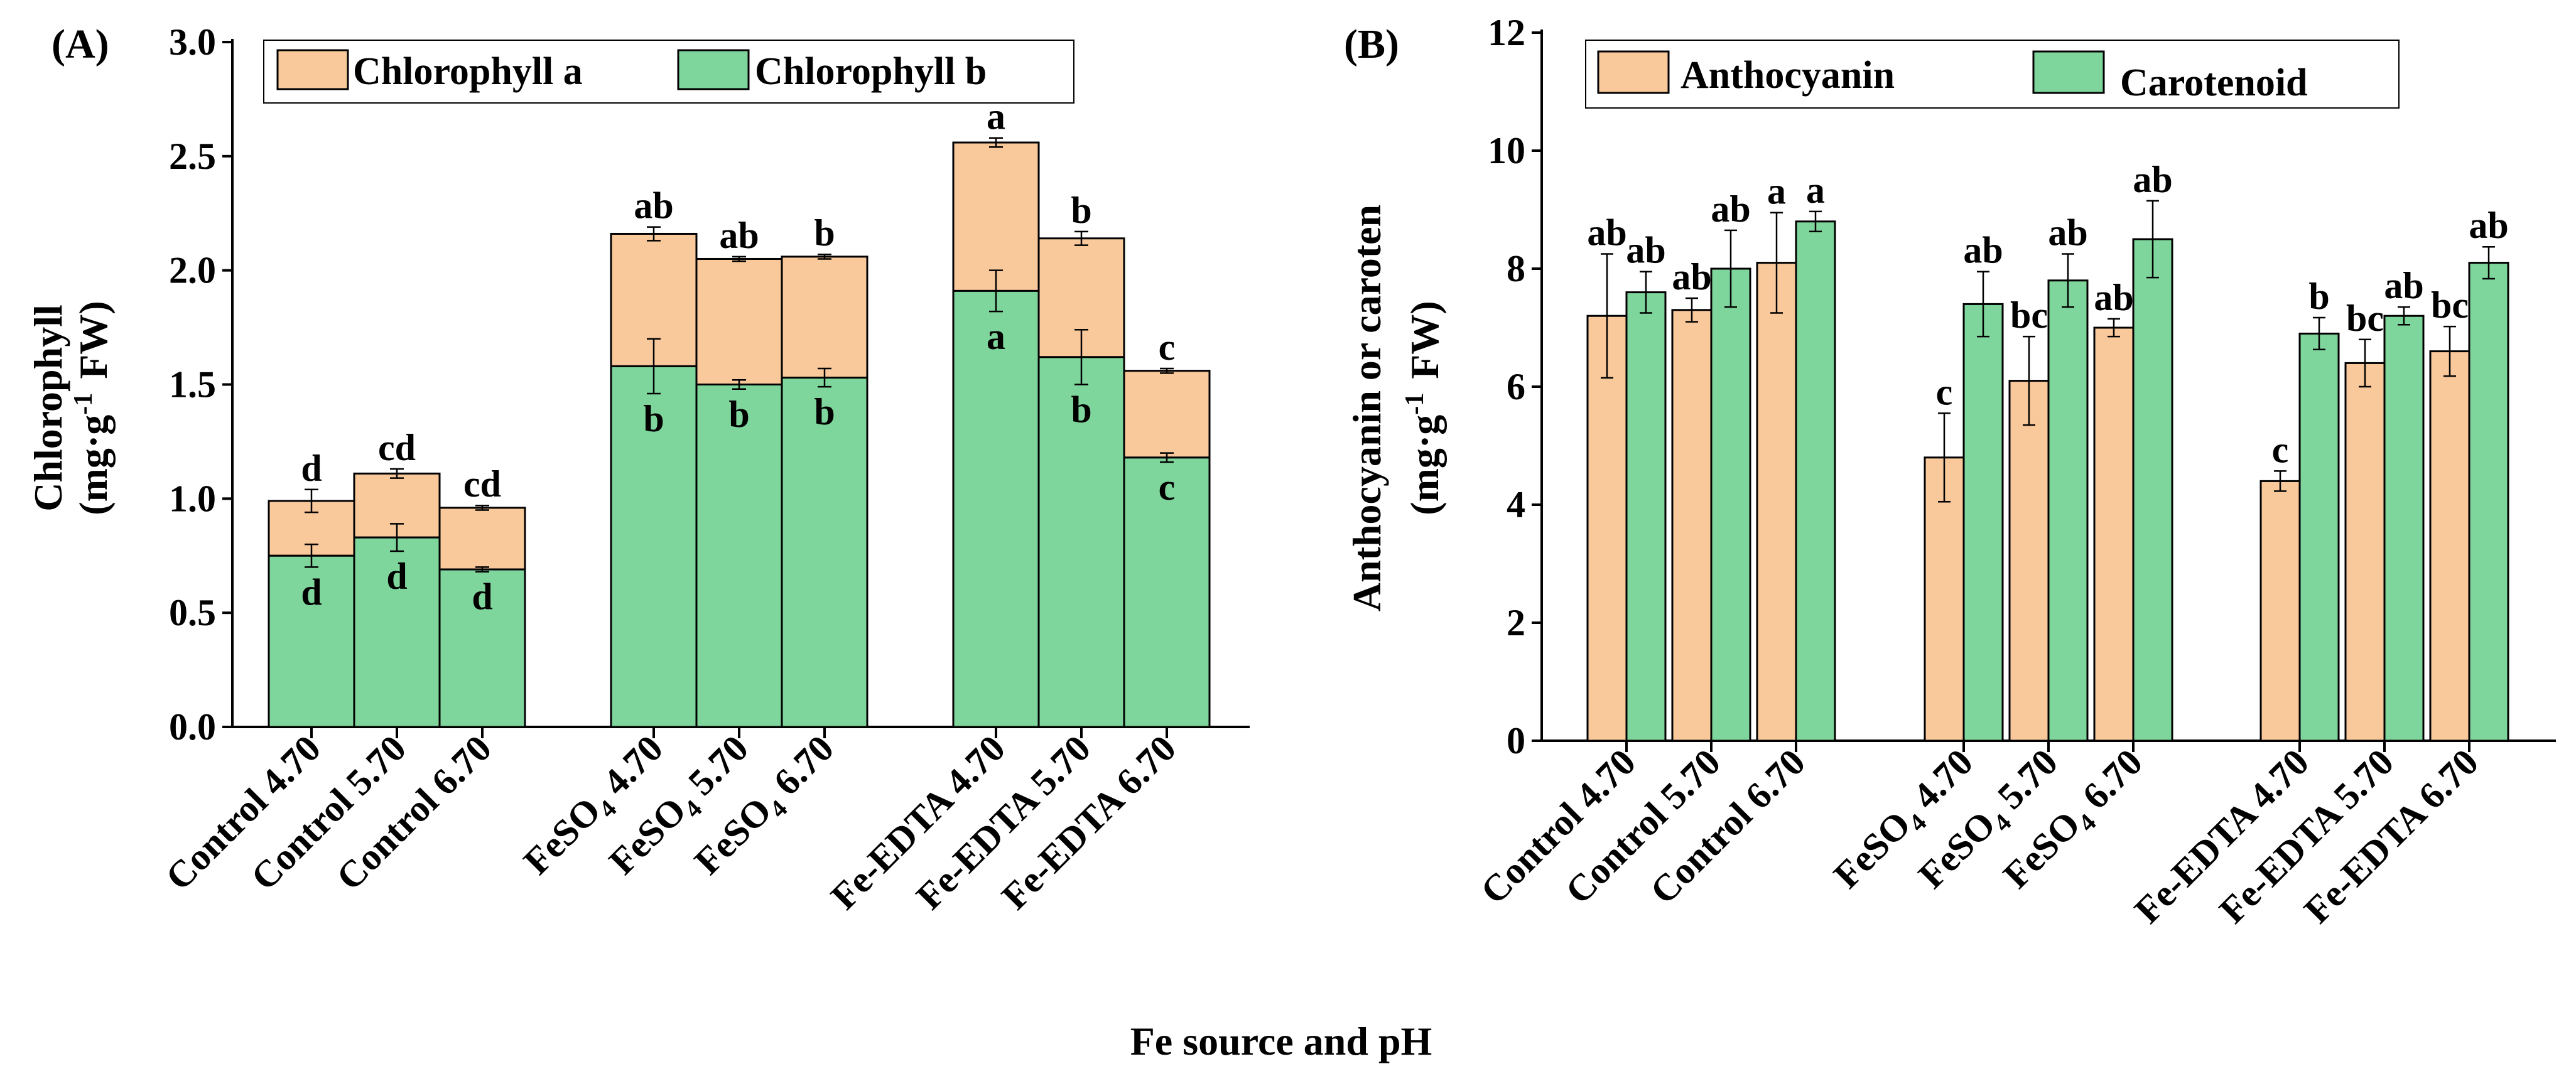  I want to click on significance-letter-total: a, so click(996, 116).